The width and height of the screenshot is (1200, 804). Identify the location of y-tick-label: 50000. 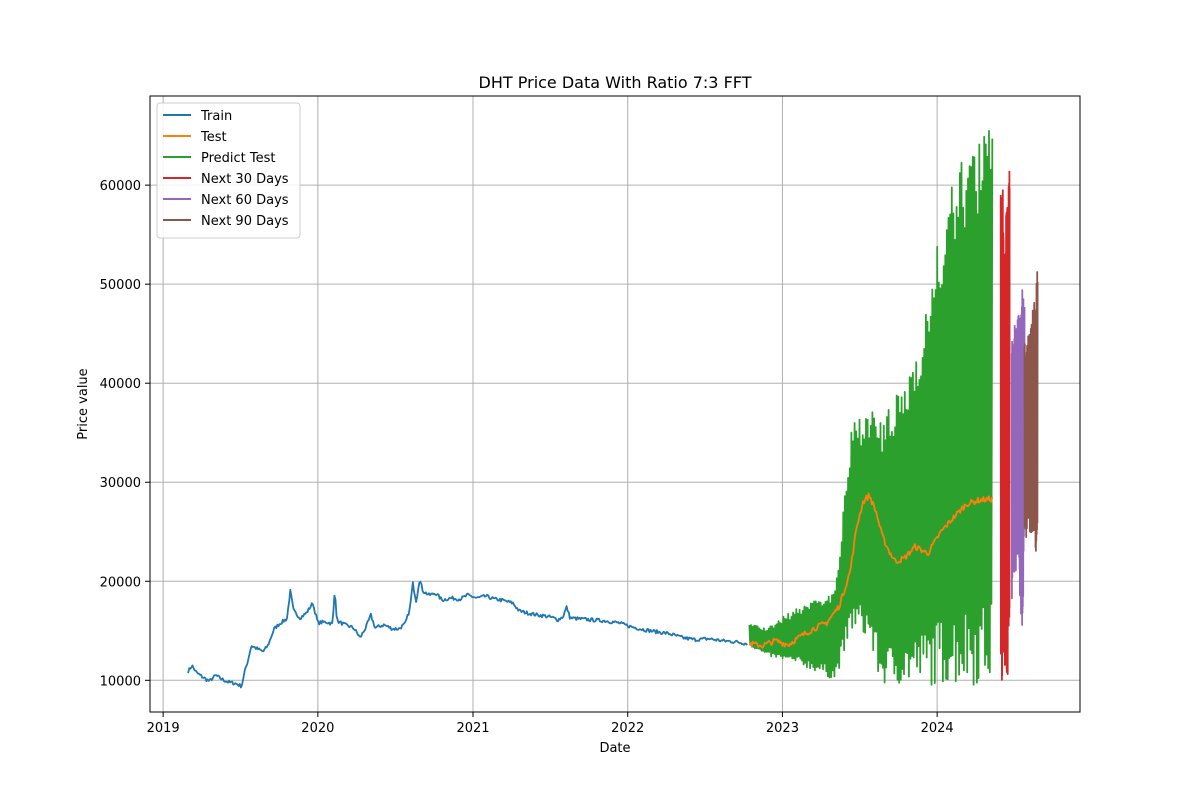
(120, 285).